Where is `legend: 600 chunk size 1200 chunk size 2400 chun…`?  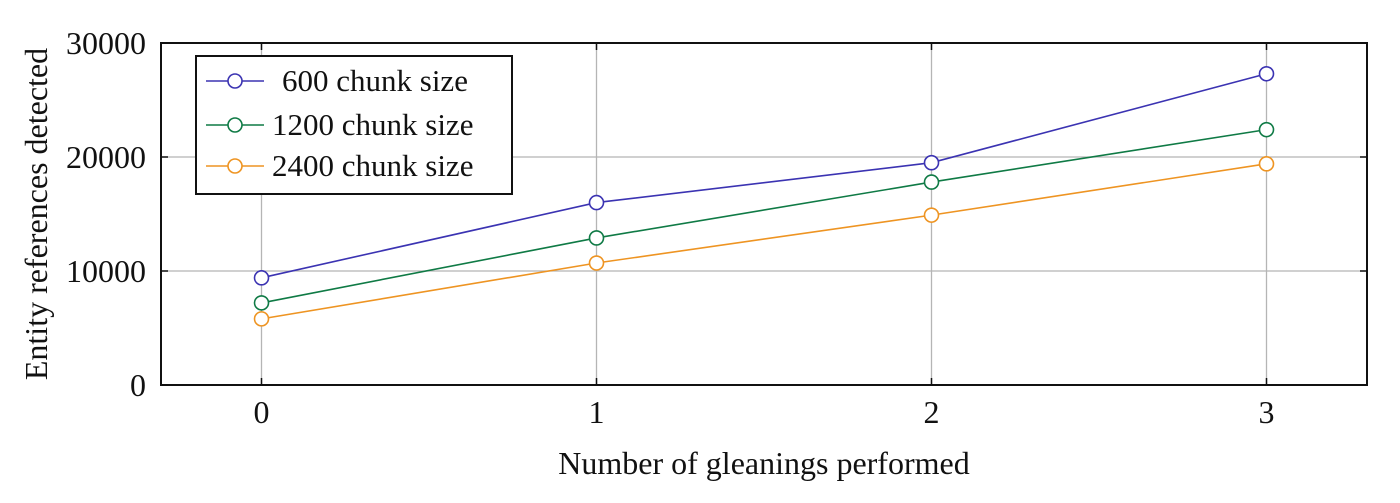
legend: 600 chunk size 1200 chunk size 2400 chun… is located at coordinates (354, 125).